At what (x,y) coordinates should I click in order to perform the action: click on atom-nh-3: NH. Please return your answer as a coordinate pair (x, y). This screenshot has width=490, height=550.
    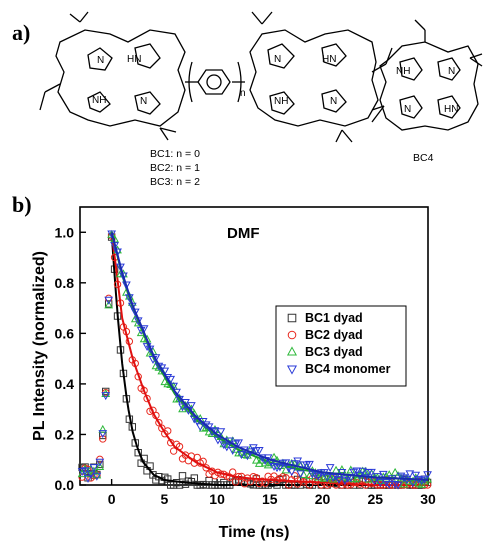
    Looking at the image, I should click on (403, 71).